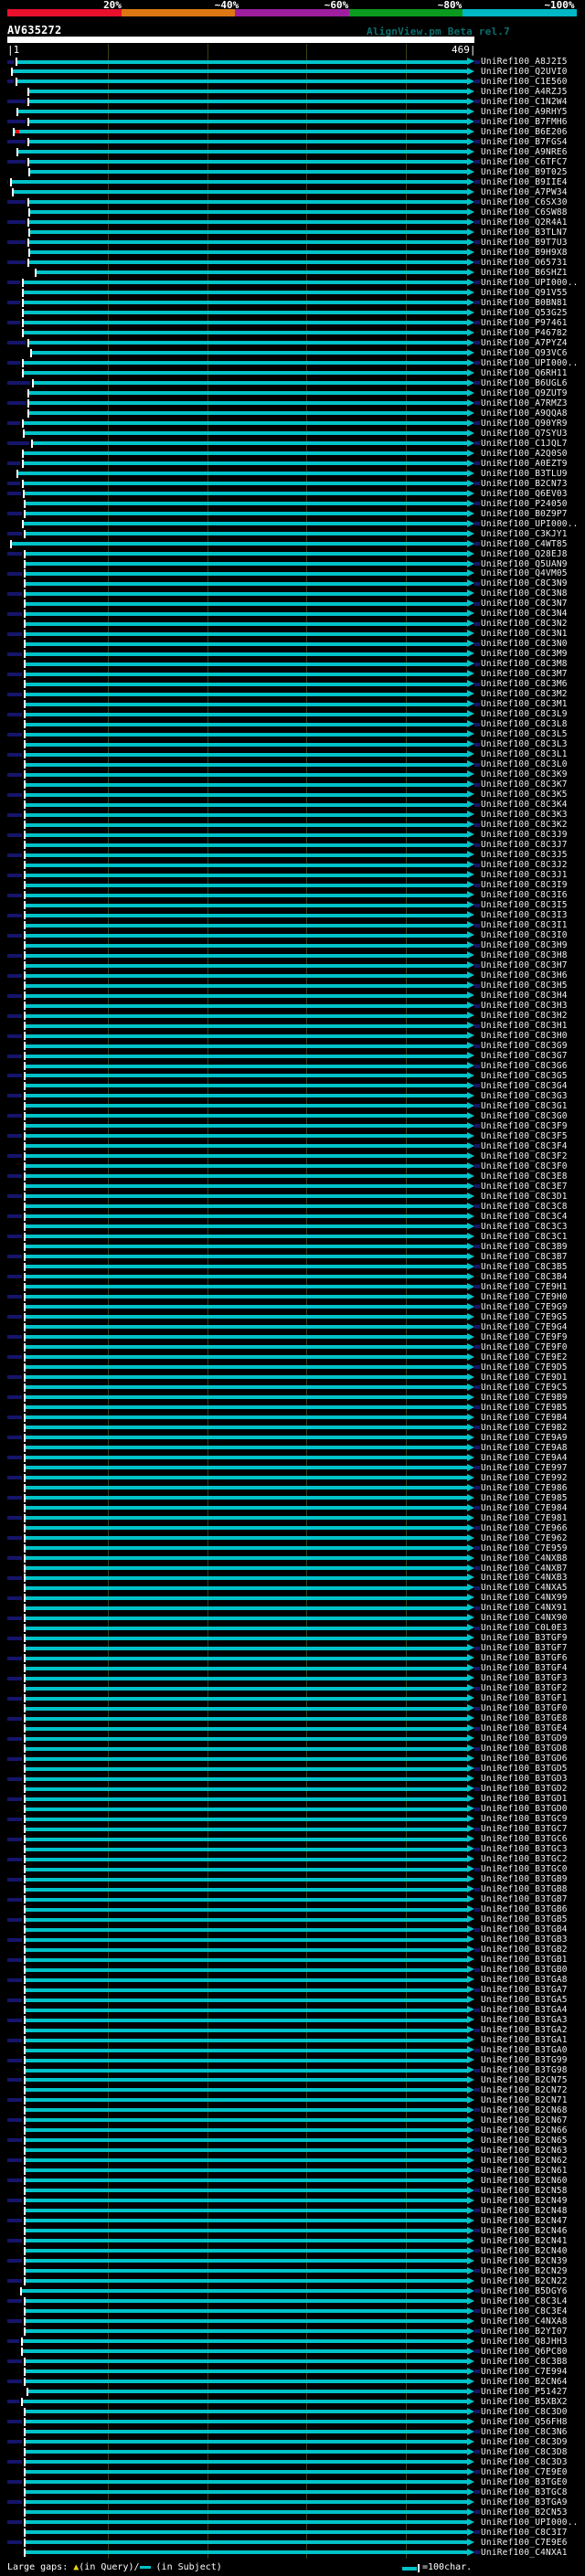  What do you see at coordinates (524, 2020) in the screenshot?
I see `hit-label: UniRef100_B3TGA3` at bounding box center [524, 2020].